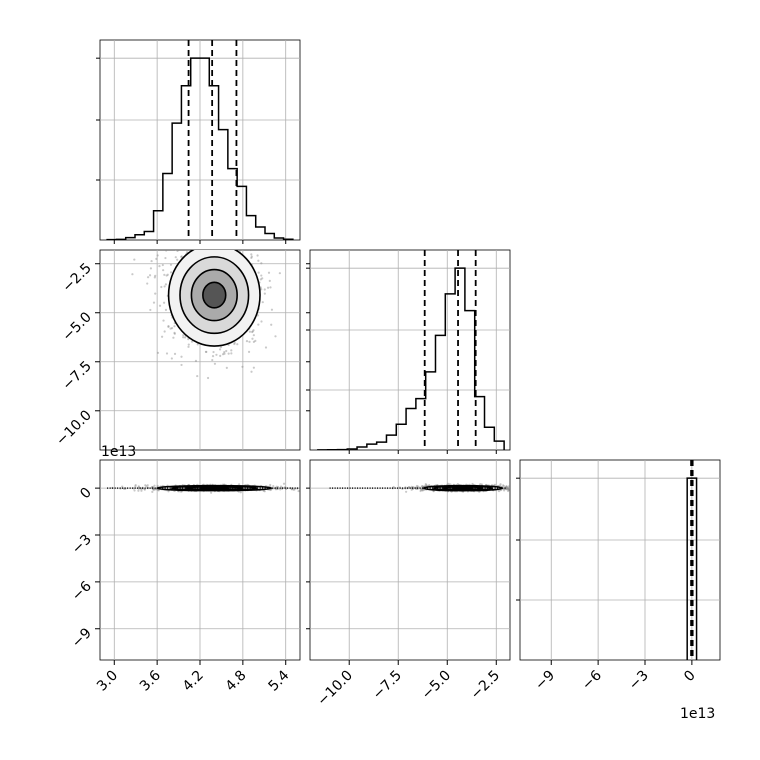 The image size is (760, 760). I want to click on y-tick-label-param-3: −6, so click(82, 591).